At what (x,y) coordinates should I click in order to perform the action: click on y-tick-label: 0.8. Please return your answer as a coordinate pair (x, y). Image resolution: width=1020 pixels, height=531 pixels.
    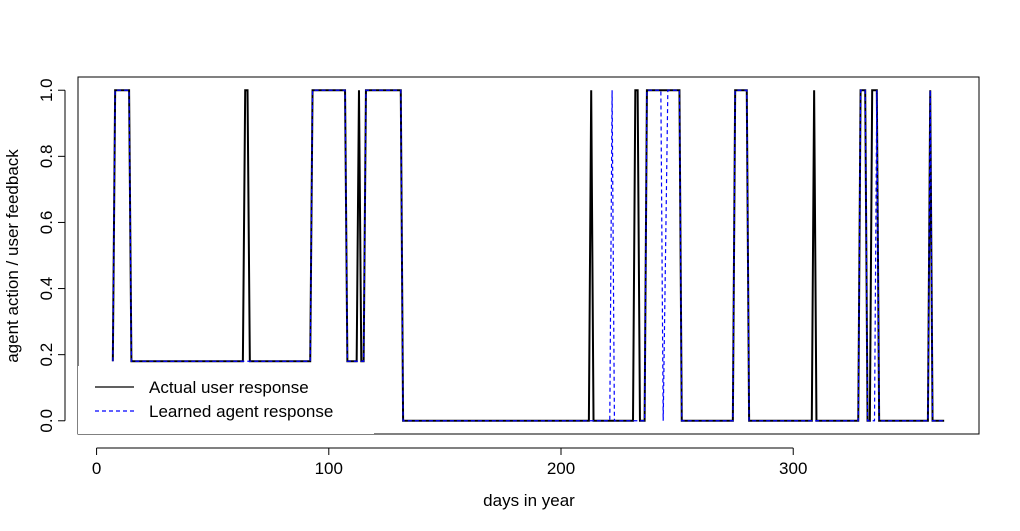
    Looking at the image, I should click on (46, 157).